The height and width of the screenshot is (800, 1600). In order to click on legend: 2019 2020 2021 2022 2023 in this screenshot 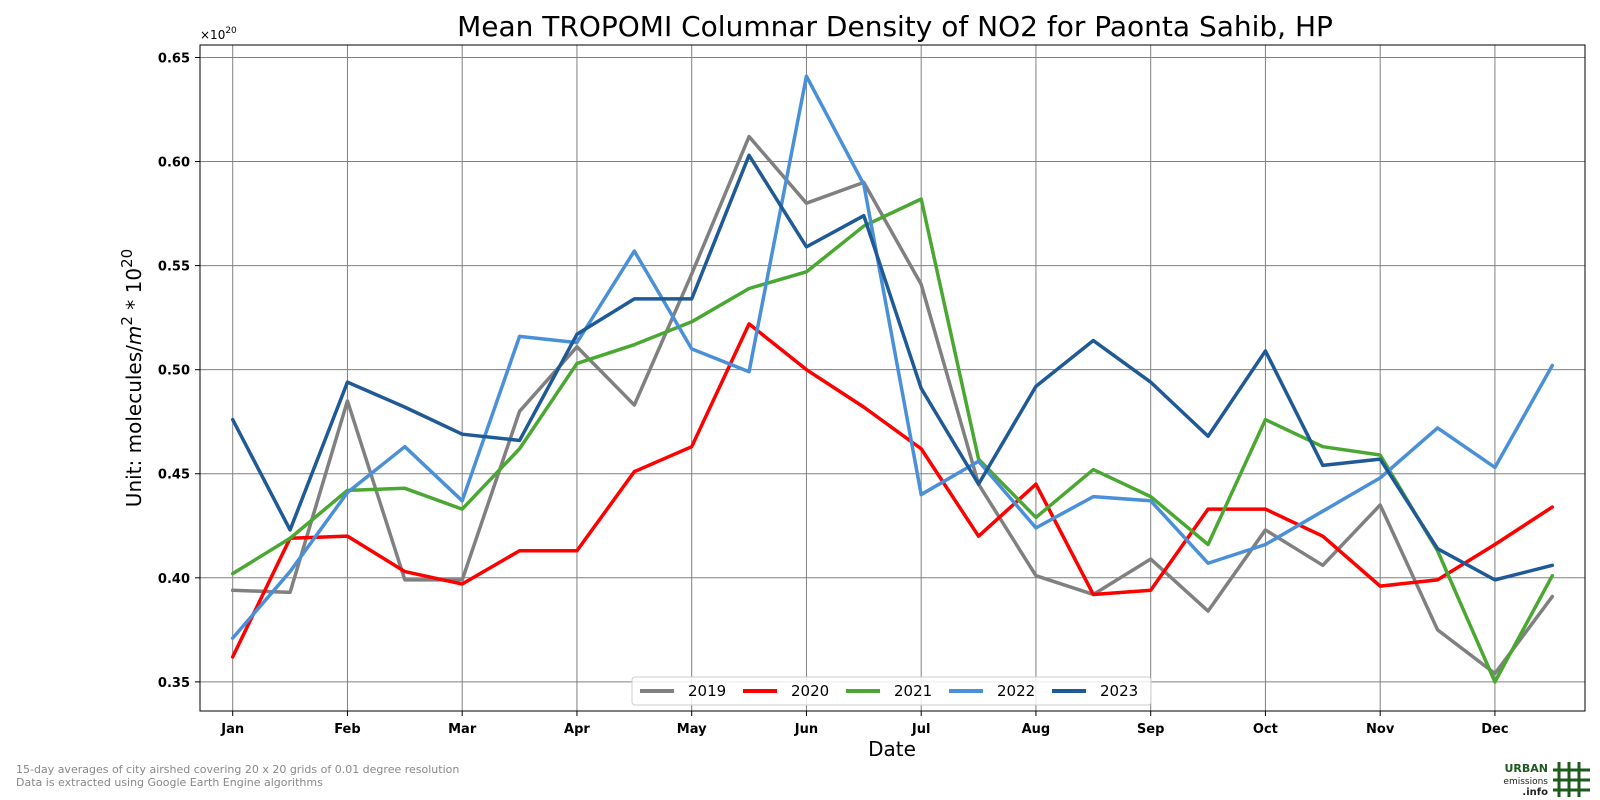, I will do `click(891, 691)`.